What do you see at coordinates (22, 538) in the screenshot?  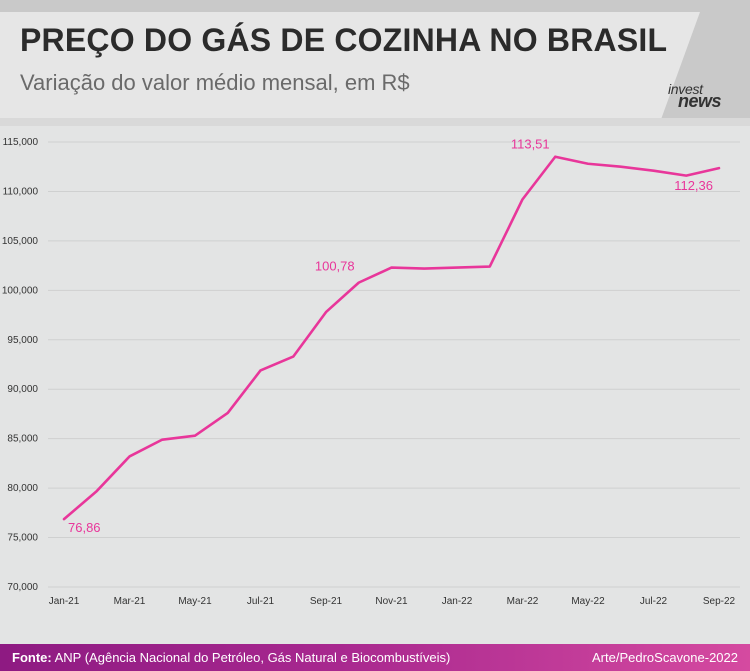 I see `y-tick-label: 75,000` at bounding box center [22, 538].